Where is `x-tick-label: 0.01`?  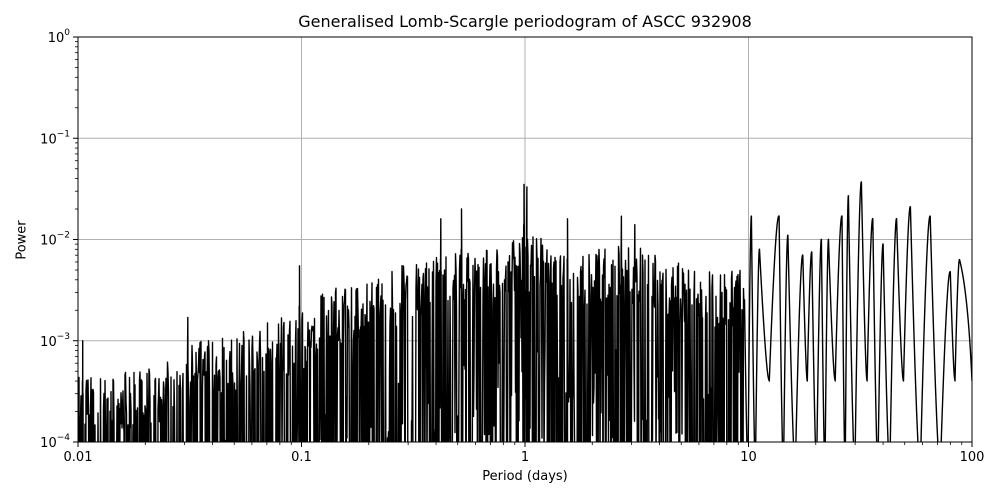 x-tick-label: 0.01 is located at coordinates (78, 457).